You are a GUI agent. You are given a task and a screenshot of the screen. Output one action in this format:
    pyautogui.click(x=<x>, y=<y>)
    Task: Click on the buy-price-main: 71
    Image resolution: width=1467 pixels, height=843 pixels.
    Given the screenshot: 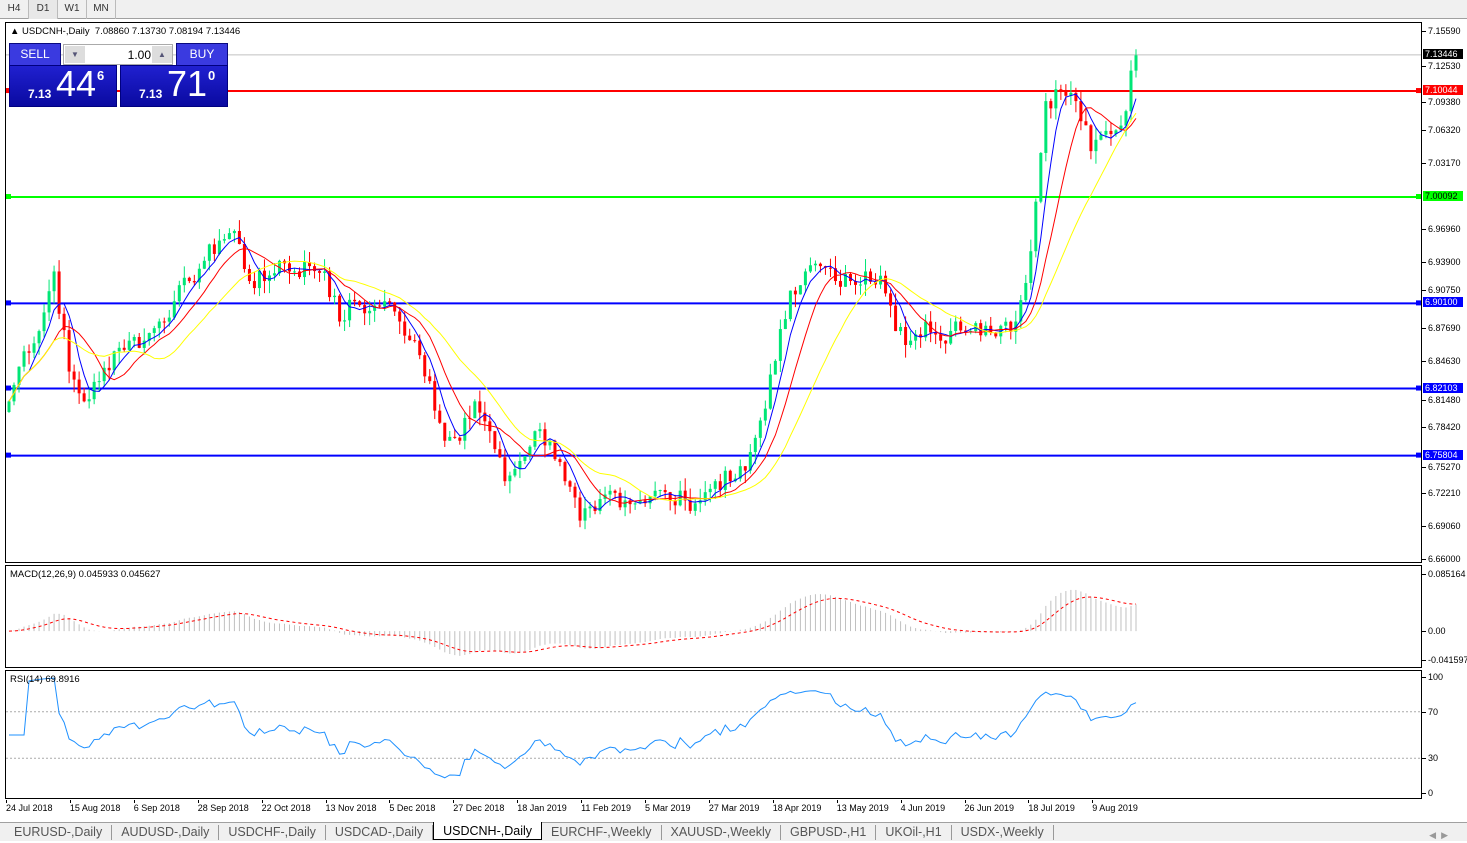 What is the action you would take?
    pyautogui.click(x=187, y=83)
    